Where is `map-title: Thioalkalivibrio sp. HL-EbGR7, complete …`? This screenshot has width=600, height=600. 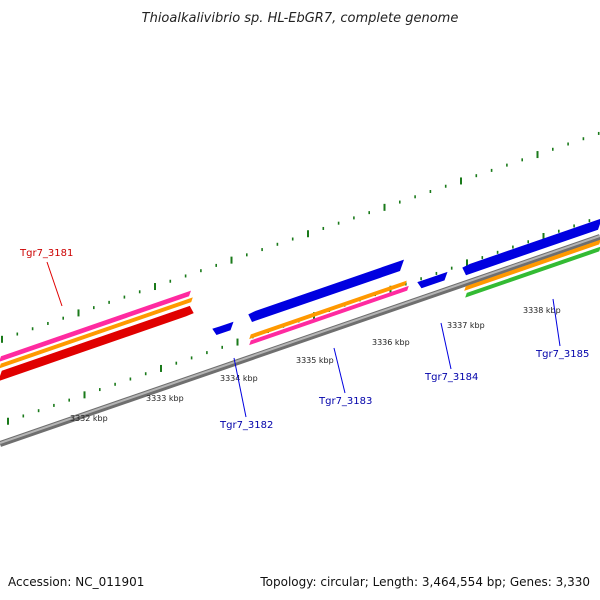
map-title: Thioalkalivibrio sp. HL-EbGR7, complete … is located at coordinates (300, 18).